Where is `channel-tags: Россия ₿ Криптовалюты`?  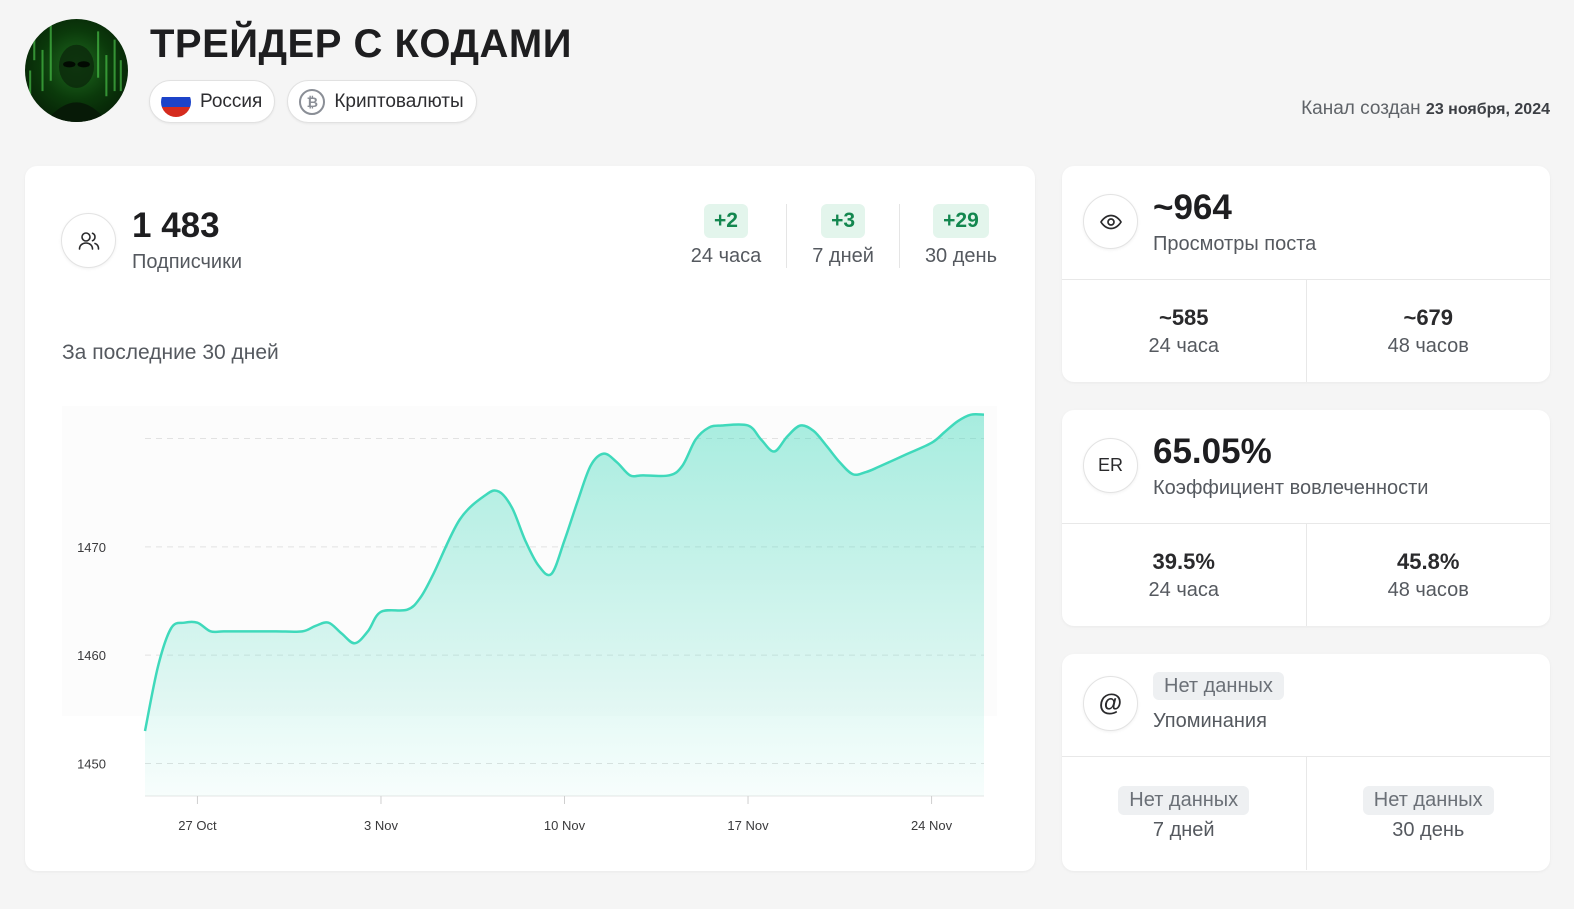
channel-tags: Россия ₿ Криптовалюты is located at coordinates (313, 101).